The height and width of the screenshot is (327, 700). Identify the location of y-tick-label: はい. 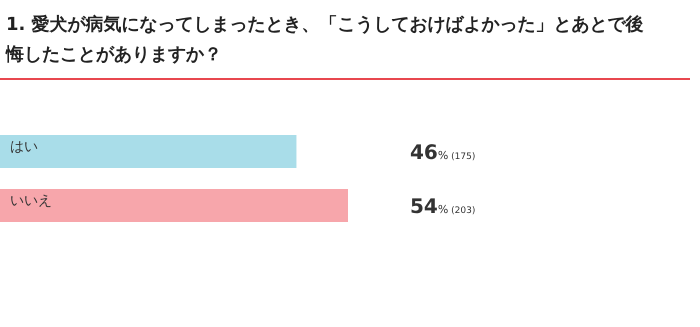
(24, 147).